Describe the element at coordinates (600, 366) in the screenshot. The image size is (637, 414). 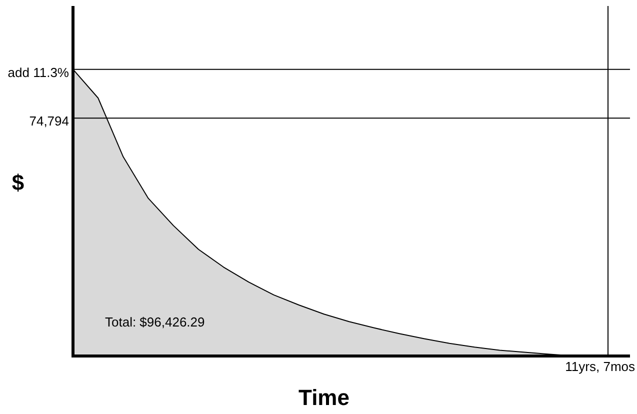
I see `text: 11yrs, 7mos` at that location.